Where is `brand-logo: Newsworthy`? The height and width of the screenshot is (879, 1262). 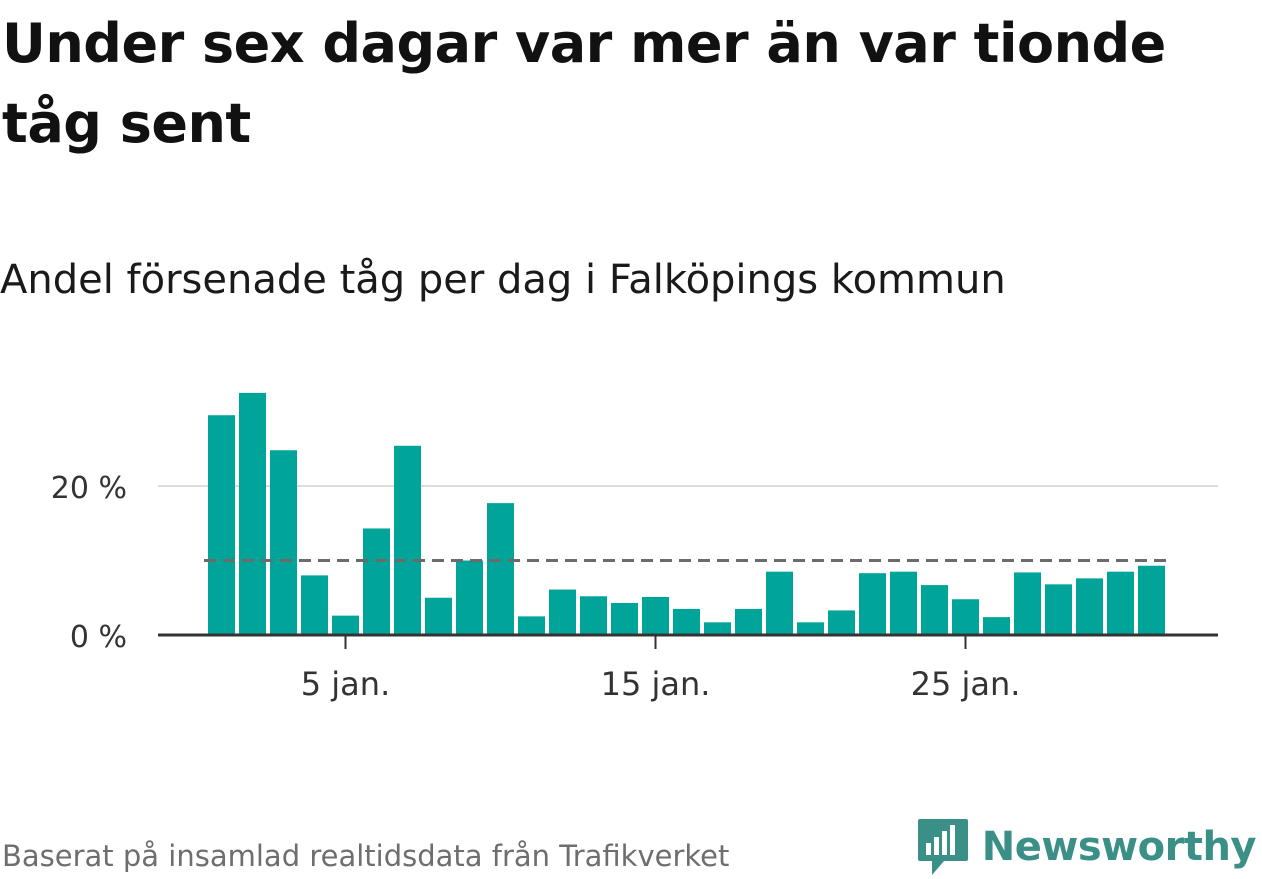
brand-logo: Newsworthy is located at coordinates (1087, 847).